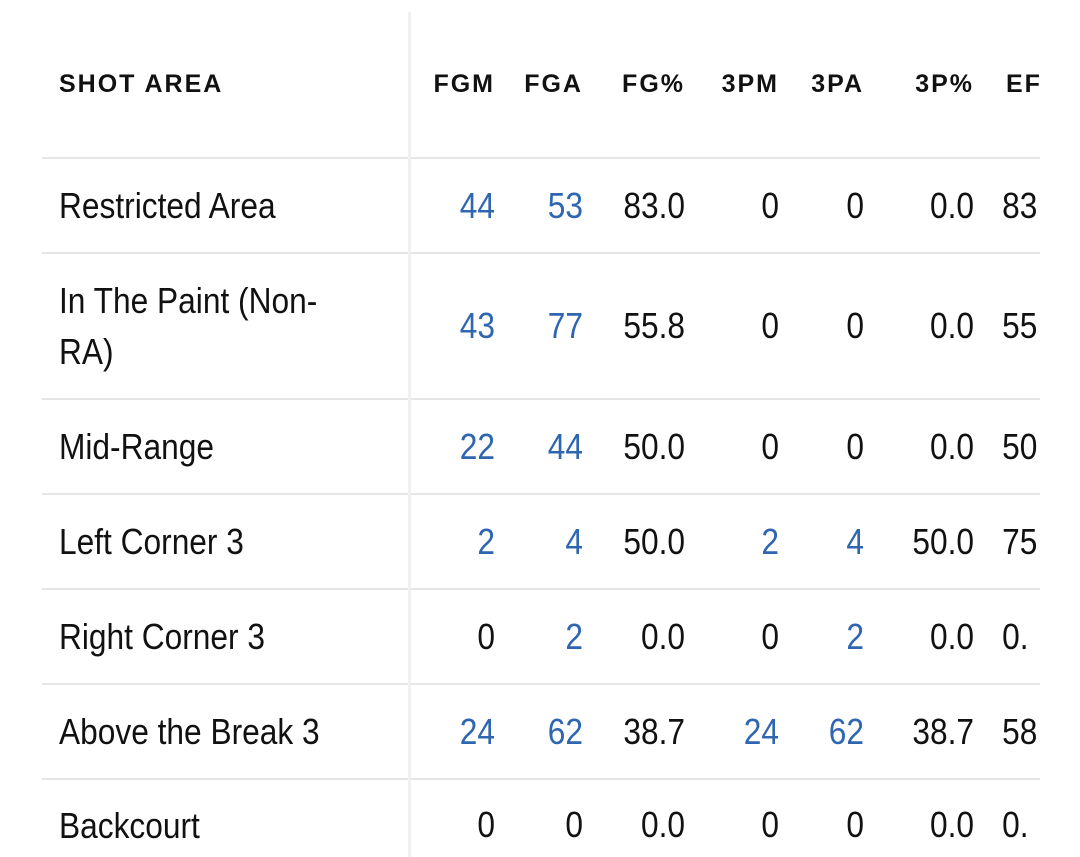 This screenshot has height=857, width=1080. Describe the element at coordinates (457, 326) in the screenshot. I see `fgm-cell: 43` at that location.